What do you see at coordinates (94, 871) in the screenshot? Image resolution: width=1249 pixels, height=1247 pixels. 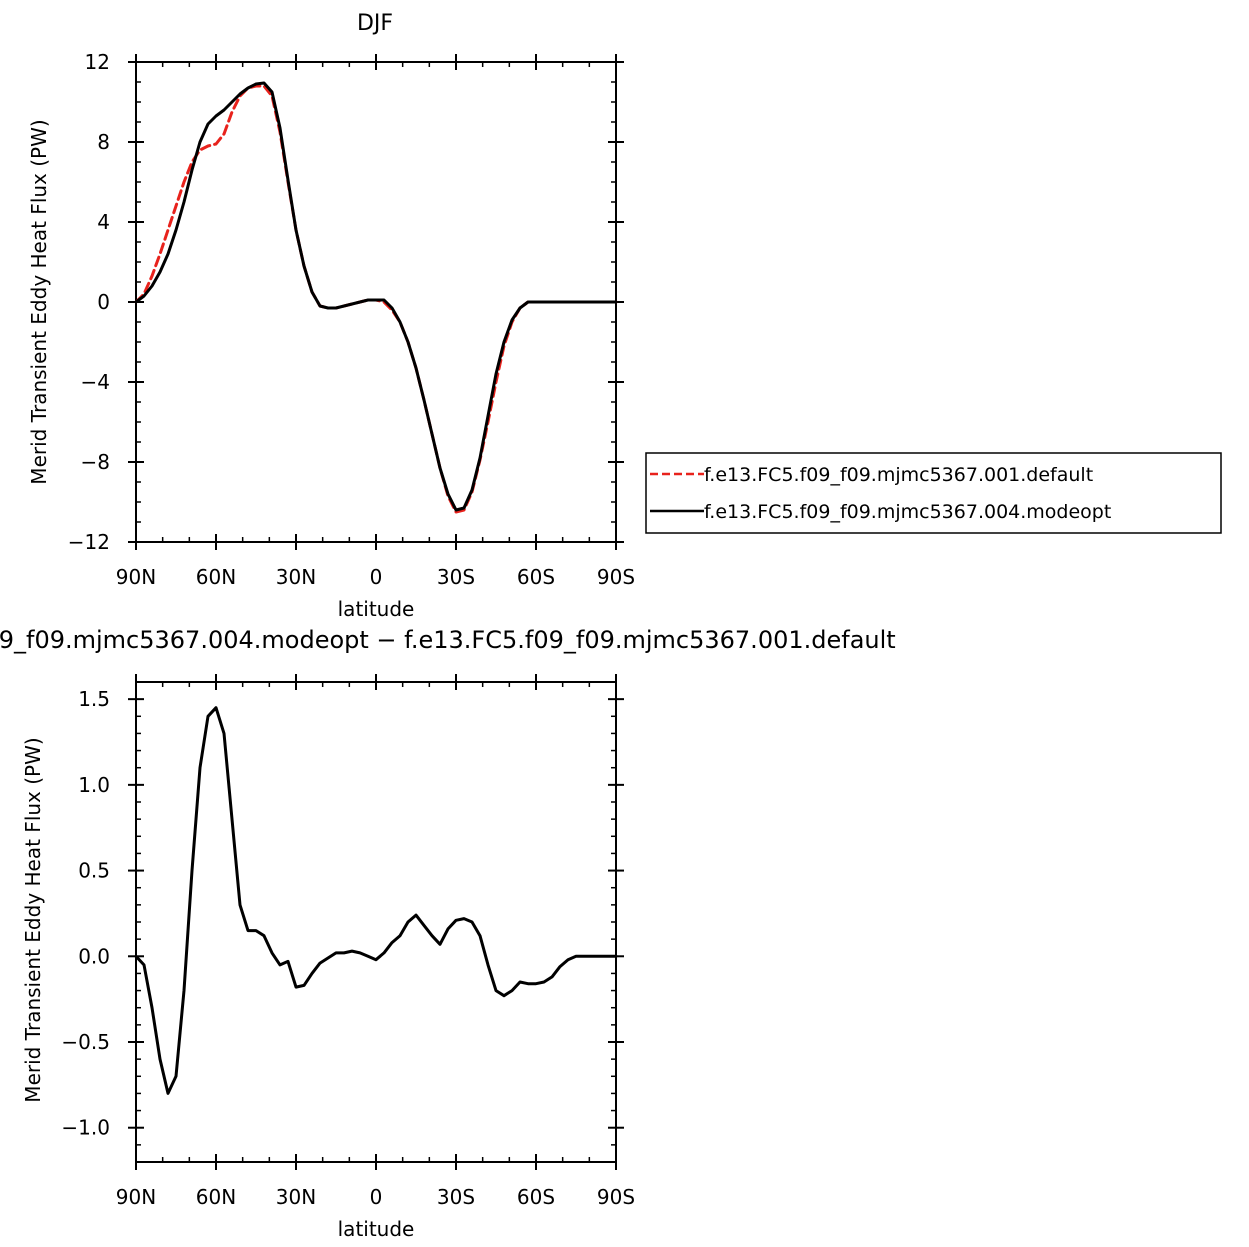 I see `y-tick-label: 0.5` at bounding box center [94, 871].